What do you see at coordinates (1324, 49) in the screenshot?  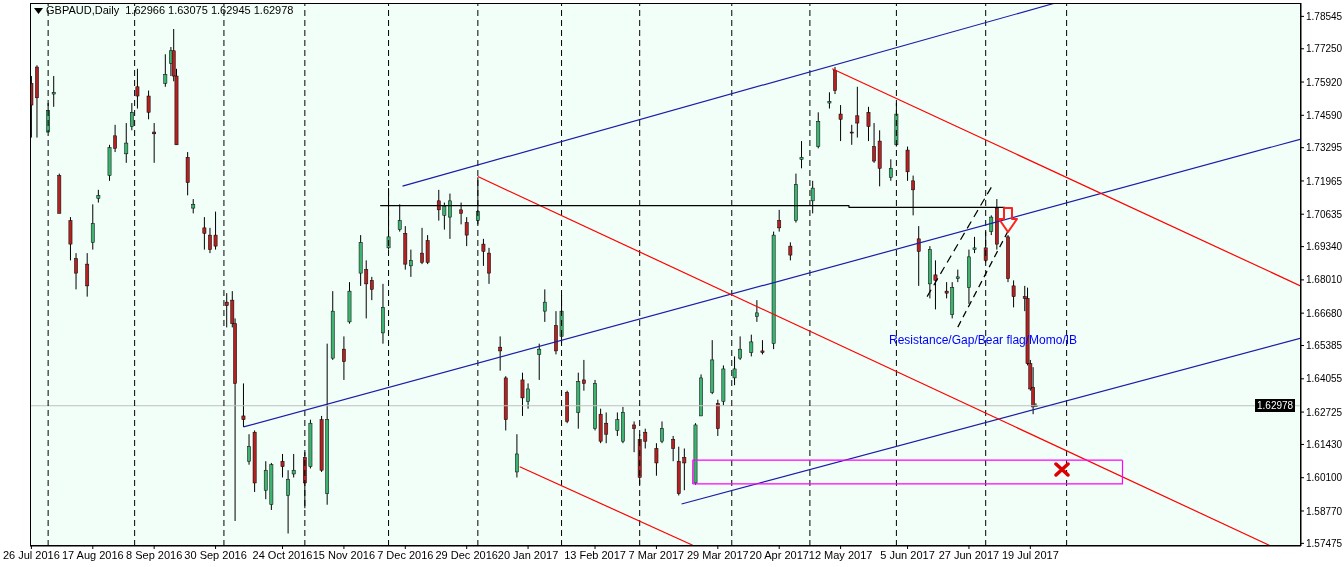 I see `y-tick-label: 1.77250` at bounding box center [1324, 49].